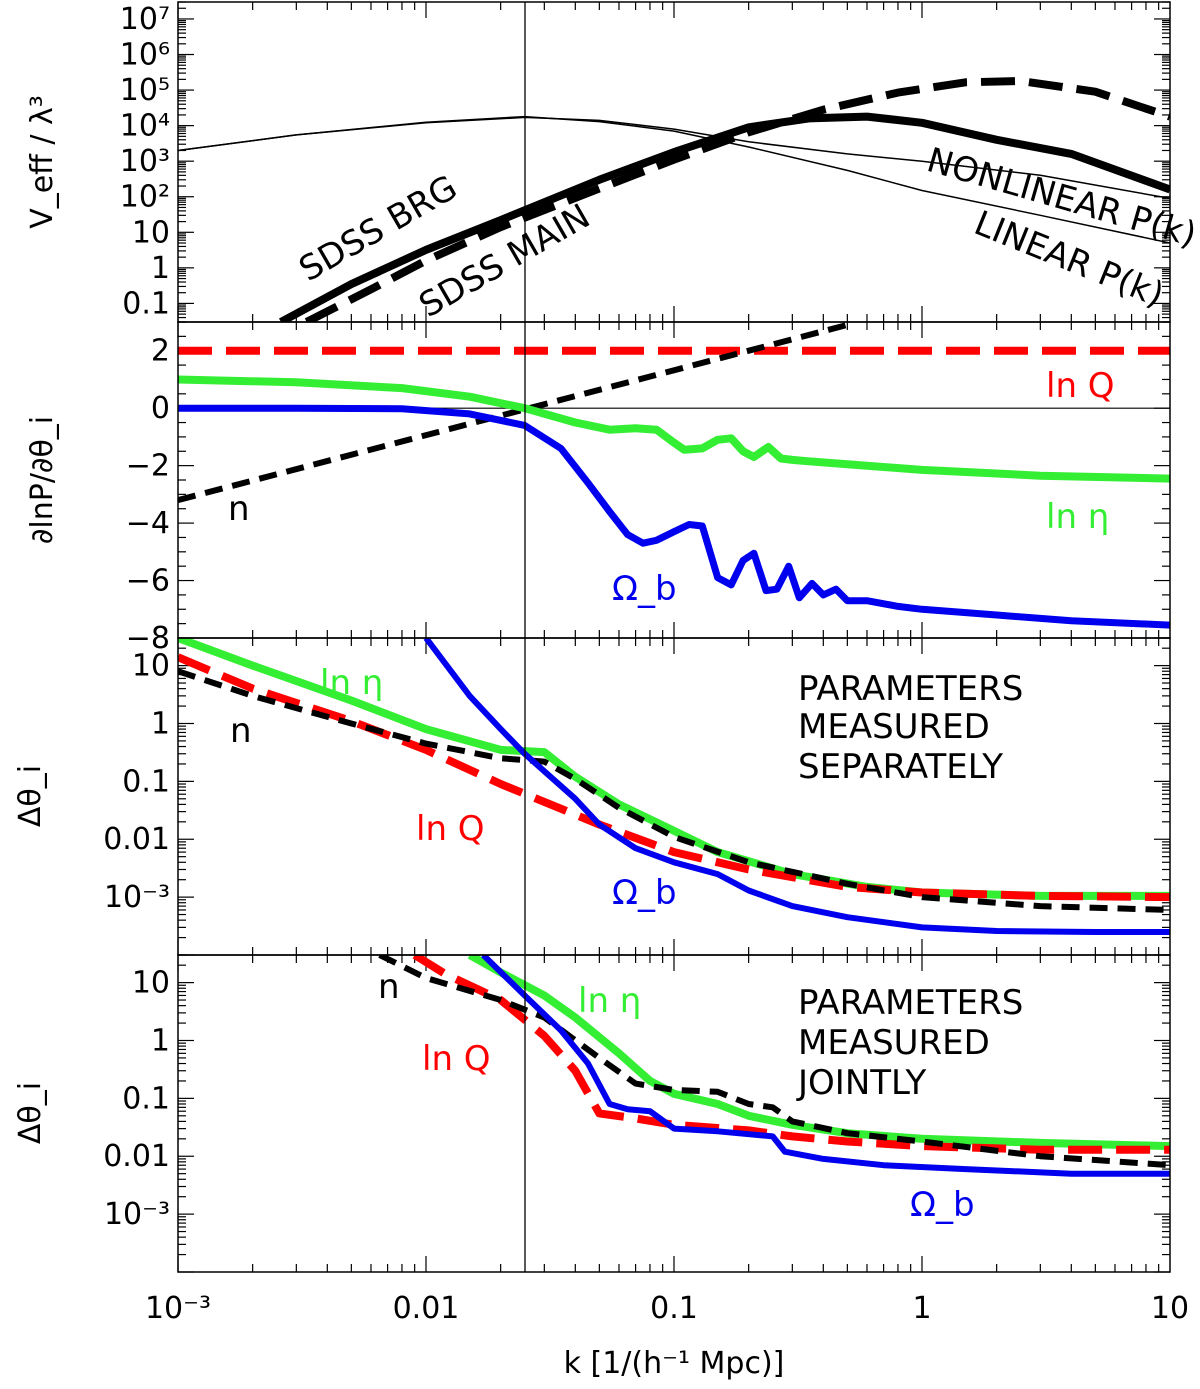  Describe the element at coordinates (148, 638) in the screenshot. I see `y-tick-label: −8` at that location.